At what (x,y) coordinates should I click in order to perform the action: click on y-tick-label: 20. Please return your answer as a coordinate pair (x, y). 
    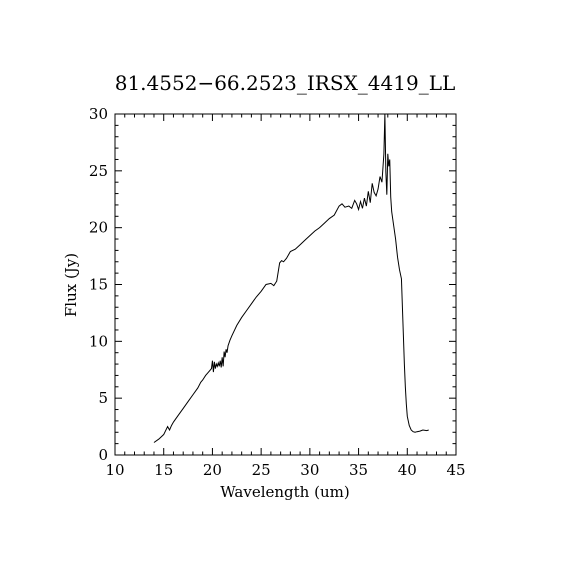
    Looking at the image, I should click on (98, 228).